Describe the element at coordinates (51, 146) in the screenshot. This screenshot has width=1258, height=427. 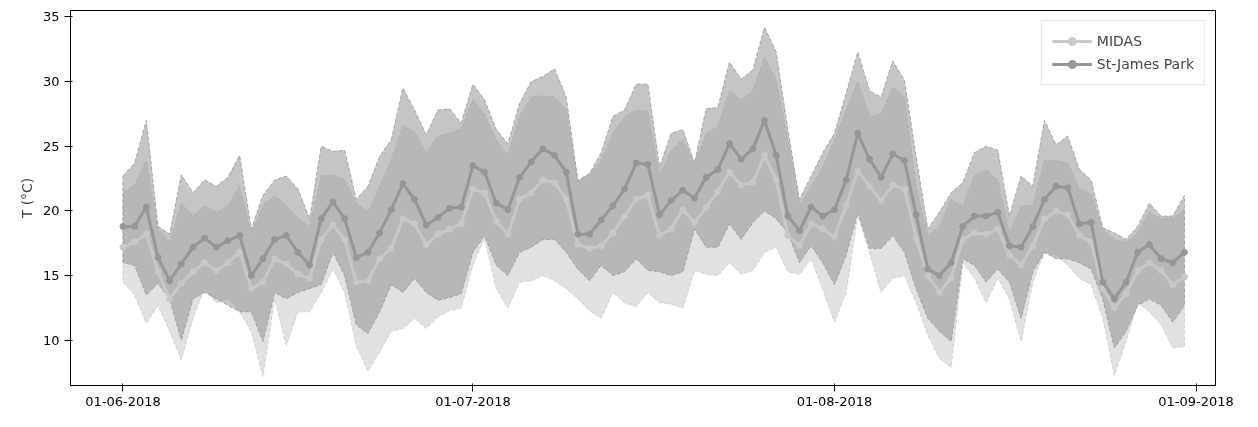
I see `y-tick-label: 25` at that location.